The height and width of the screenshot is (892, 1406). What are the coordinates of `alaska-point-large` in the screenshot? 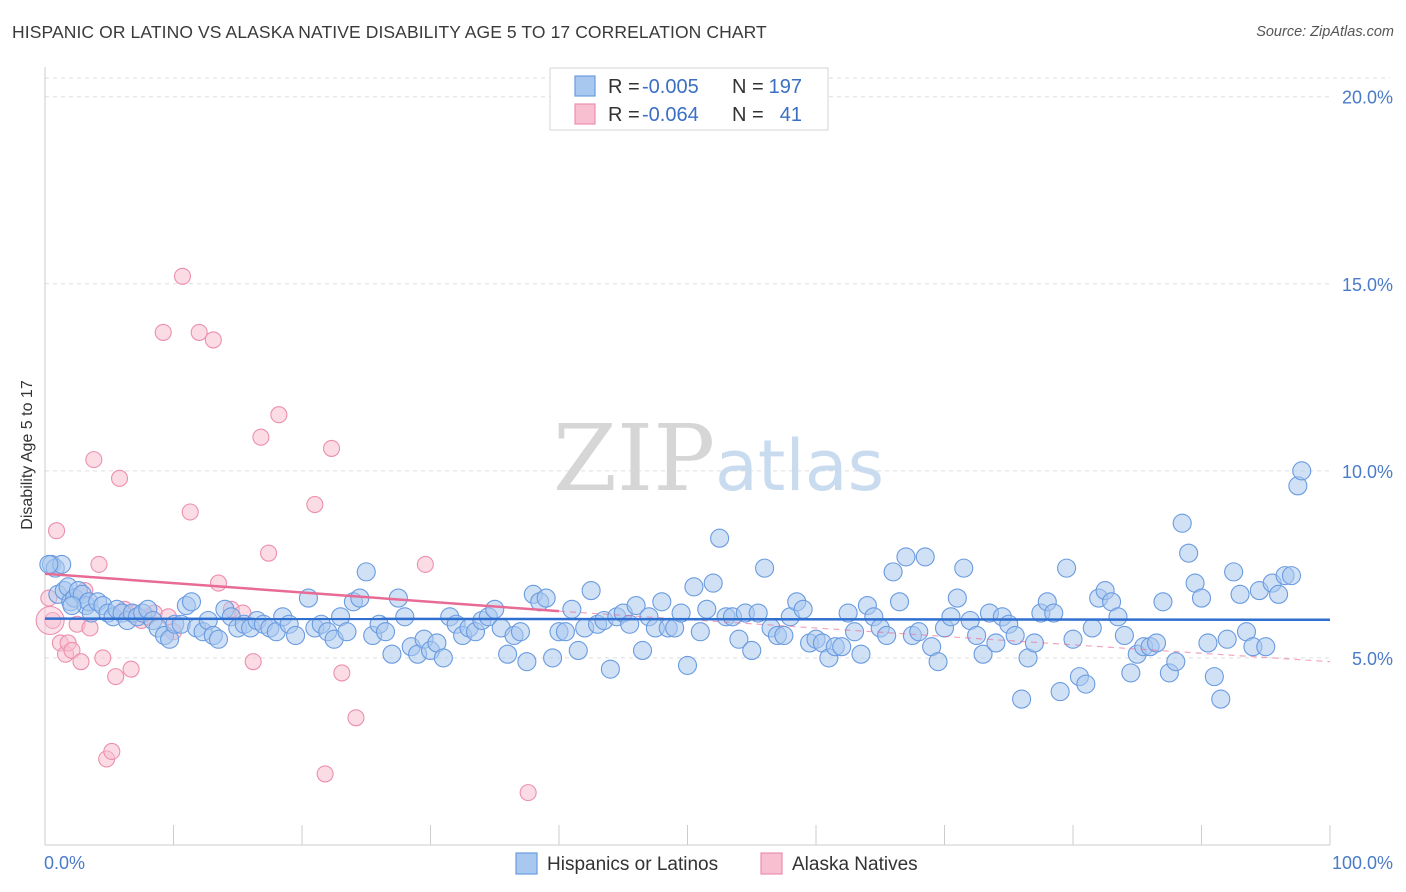 It's located at (50, 620).